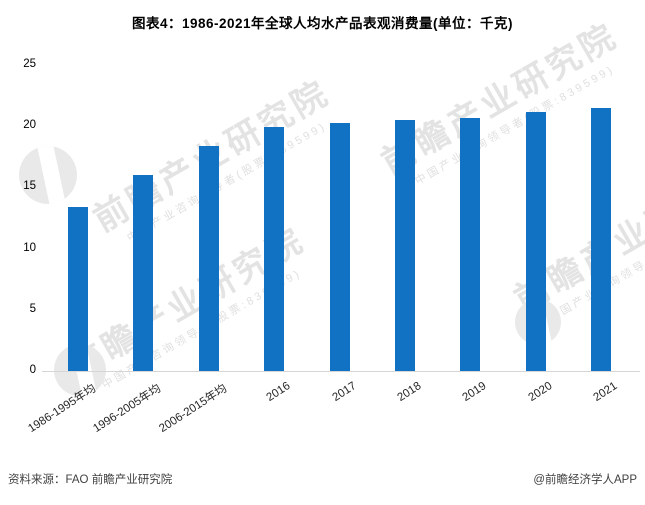  Describe the element at coordinates (409, 392) in the screenshot. I see `x-tick-label-2018: 2018` at that location.